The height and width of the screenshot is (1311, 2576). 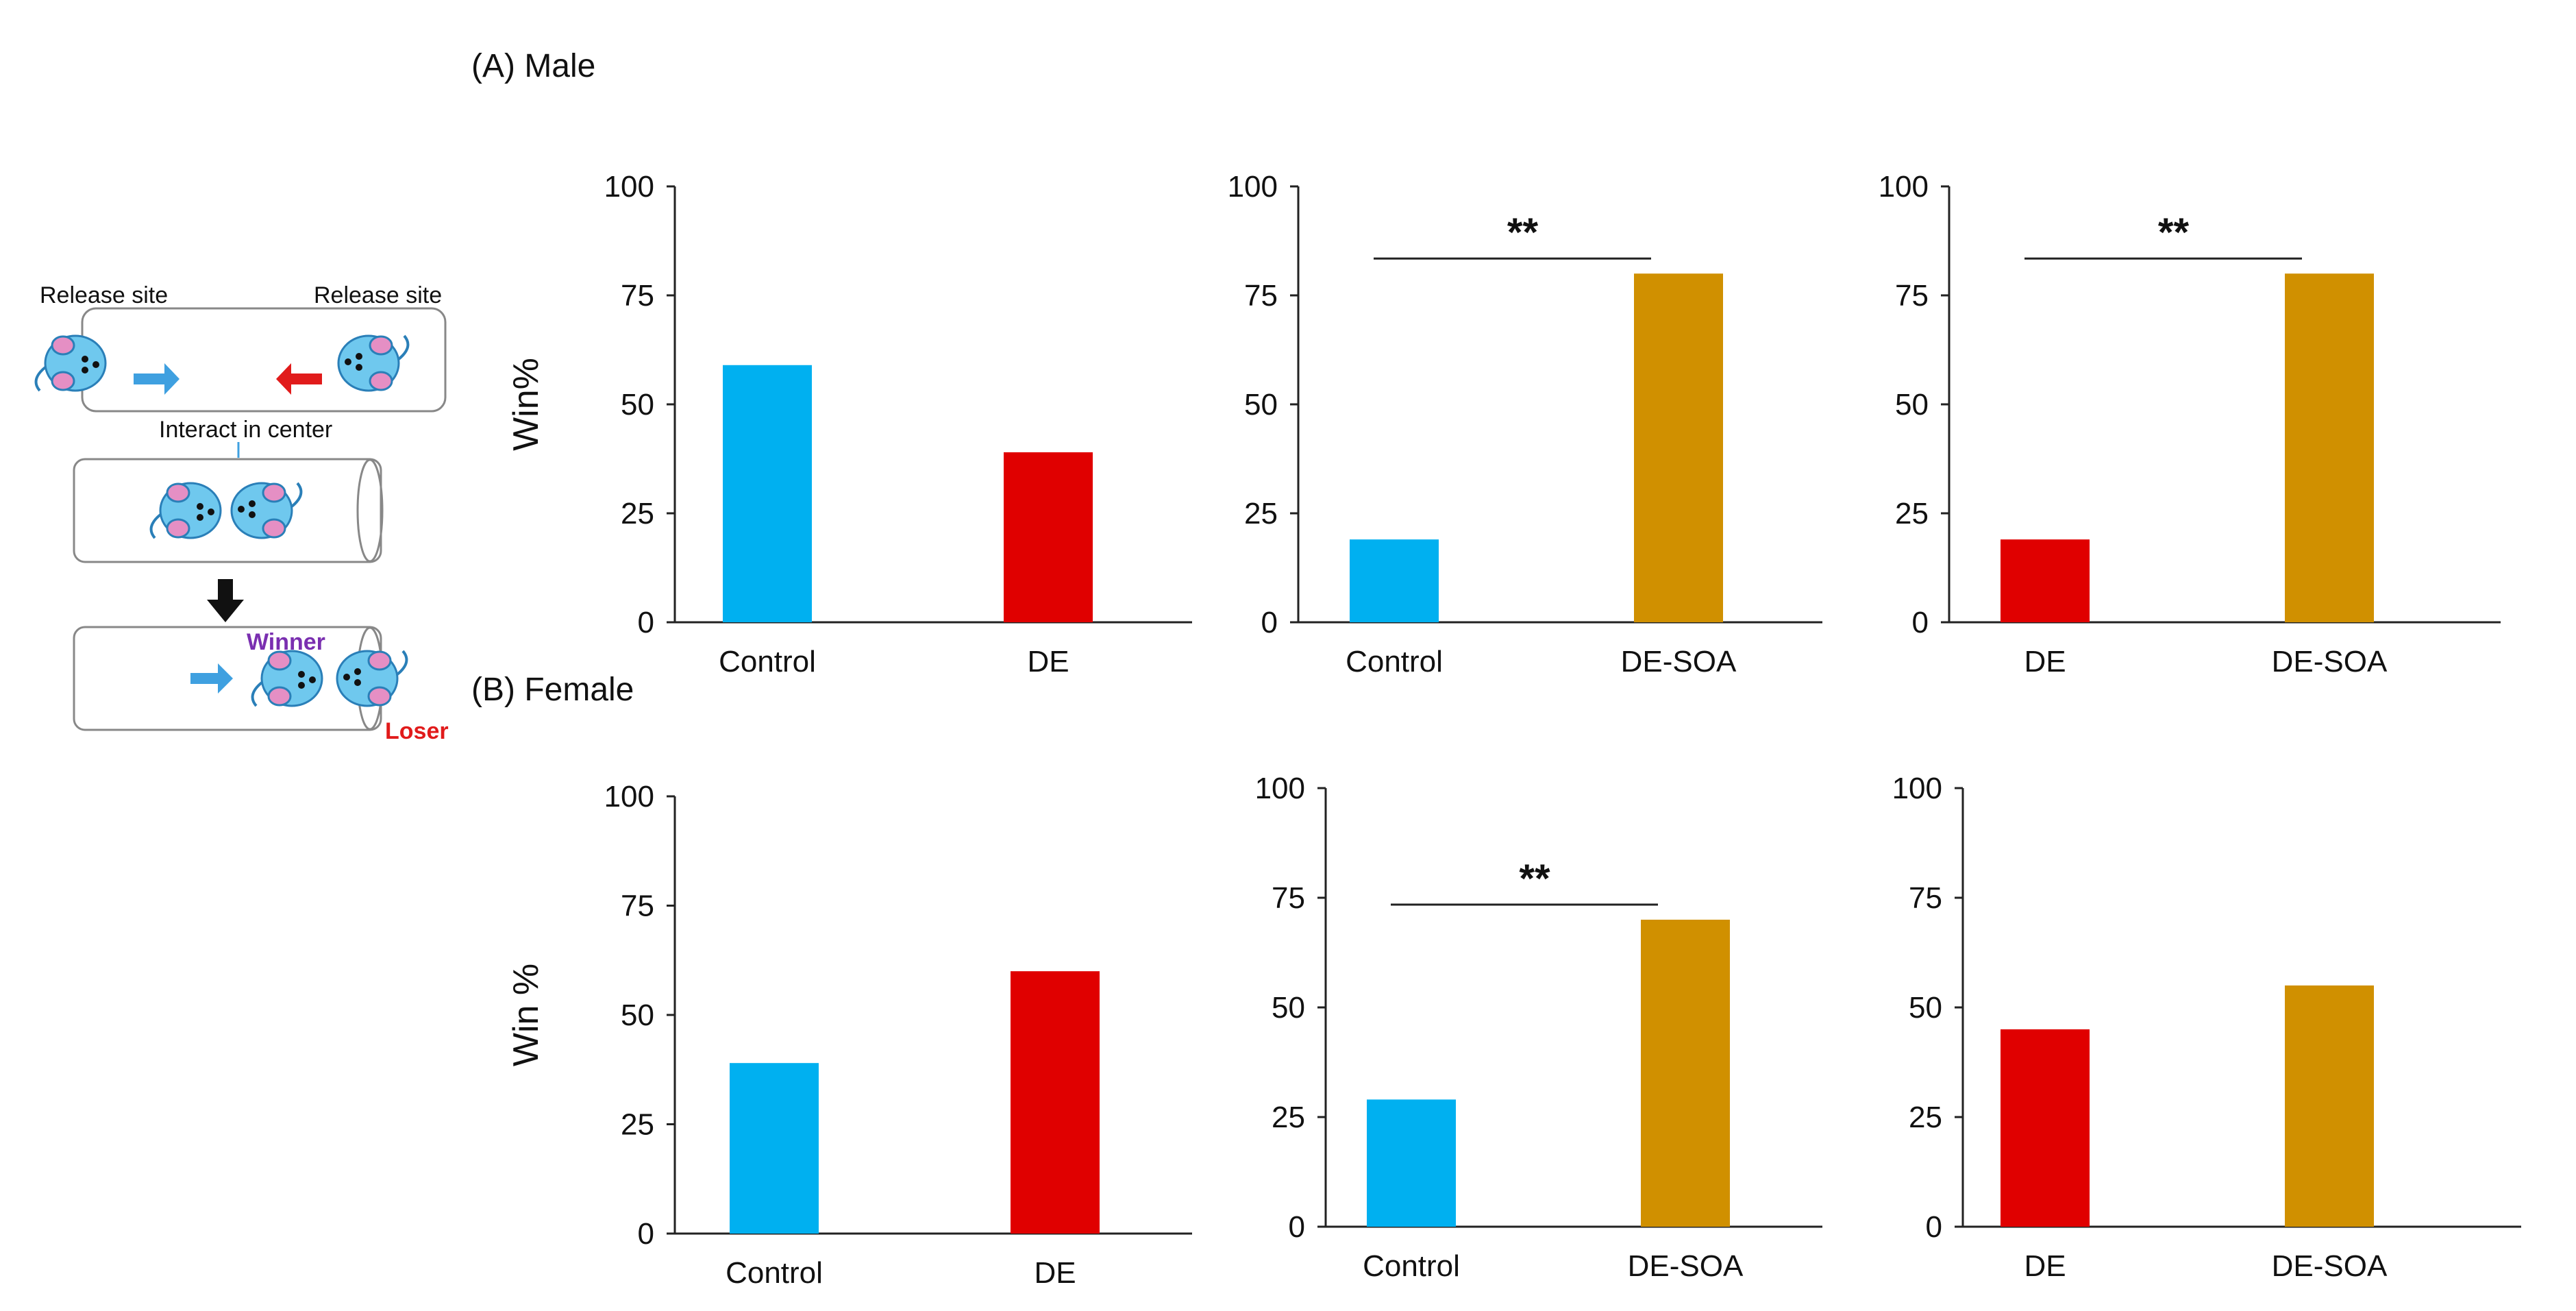 I want to click on y-axis-label: Win %, so click(x=526, y=1015).